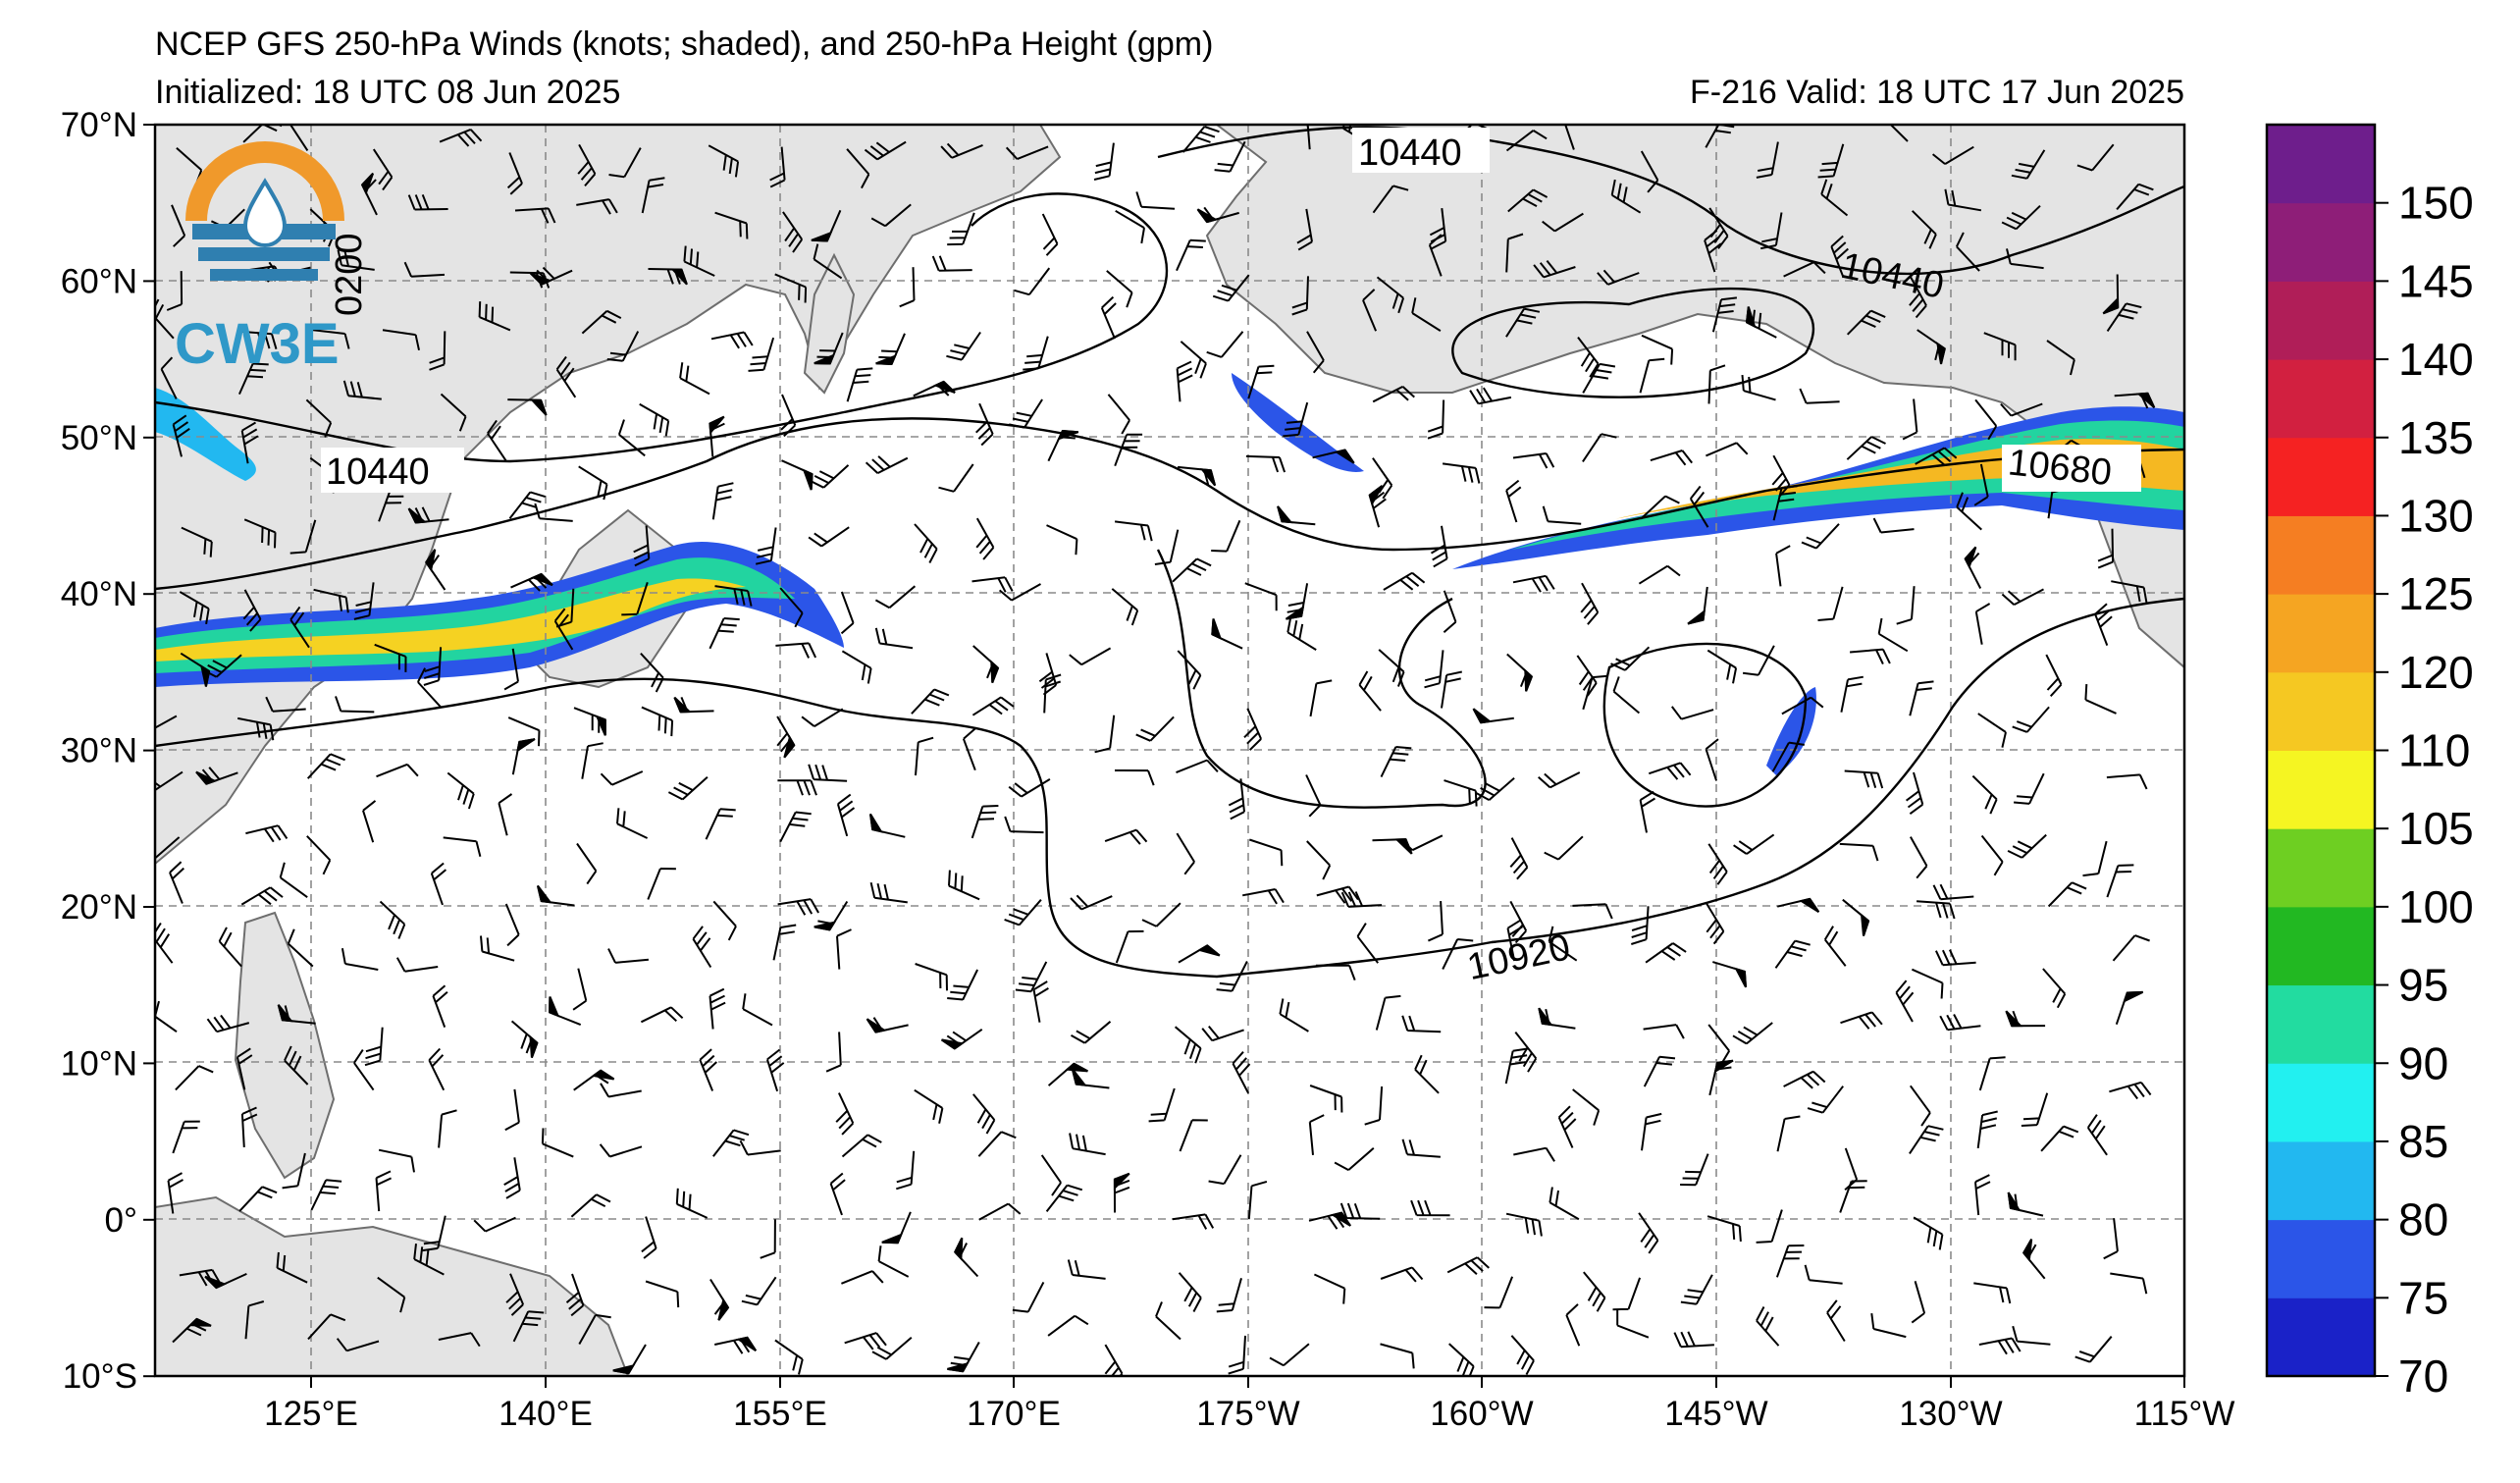  I want to click on land-alaska, so click(1694, 397).